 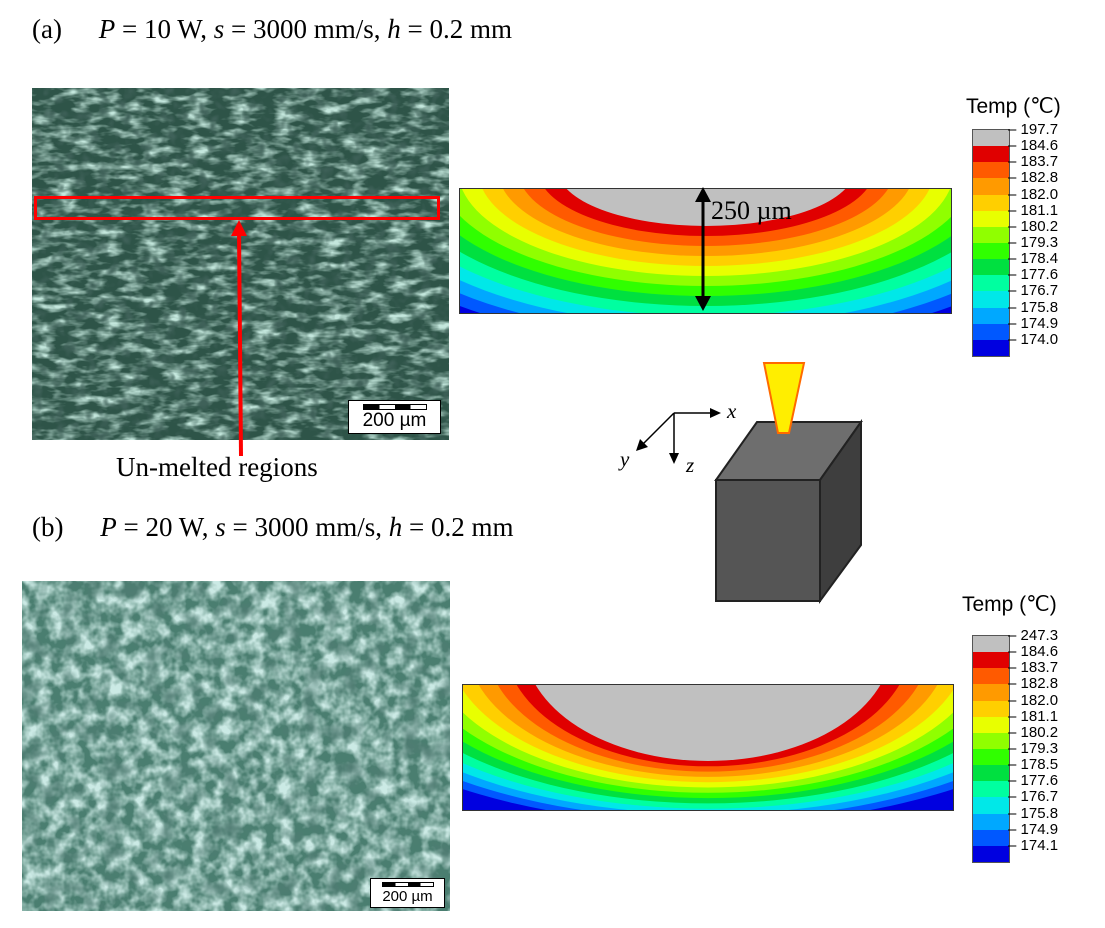 I want to click on contour-plot-a, so click(x=705, y=251).